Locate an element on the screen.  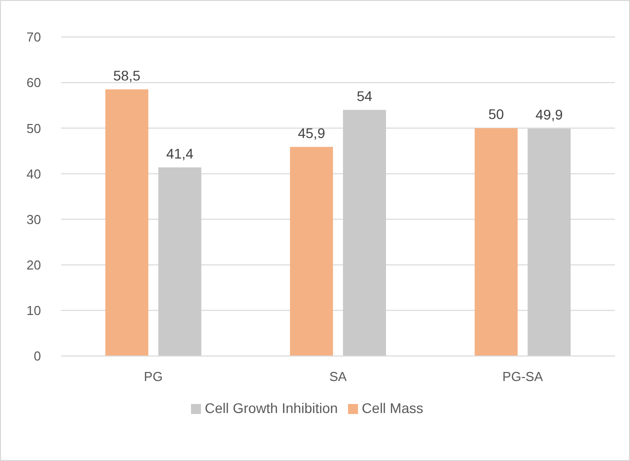
y-tick-label: 40 is located at coordinates (33, 174).